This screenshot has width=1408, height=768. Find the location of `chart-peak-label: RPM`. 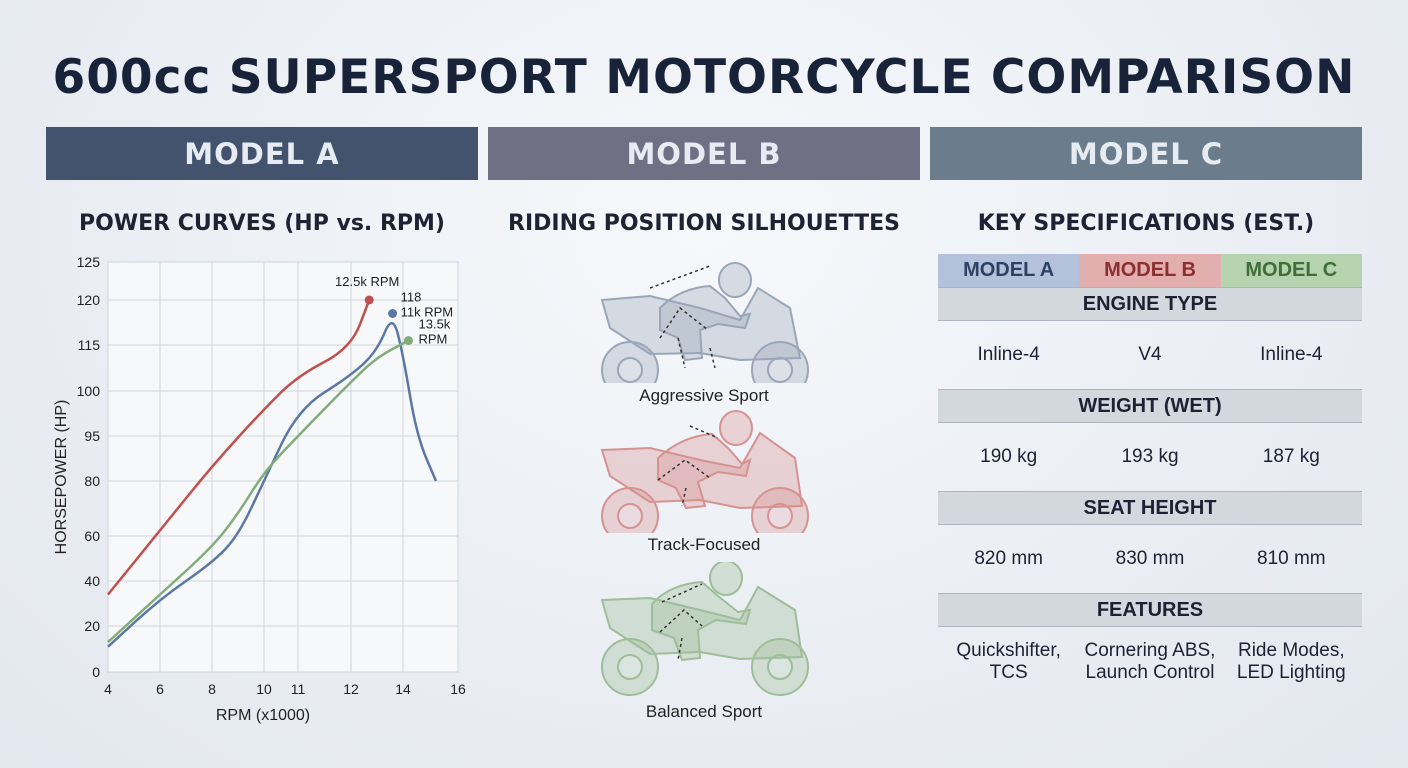

chart-peak-label: RPM is located at coordinates (433, 339).